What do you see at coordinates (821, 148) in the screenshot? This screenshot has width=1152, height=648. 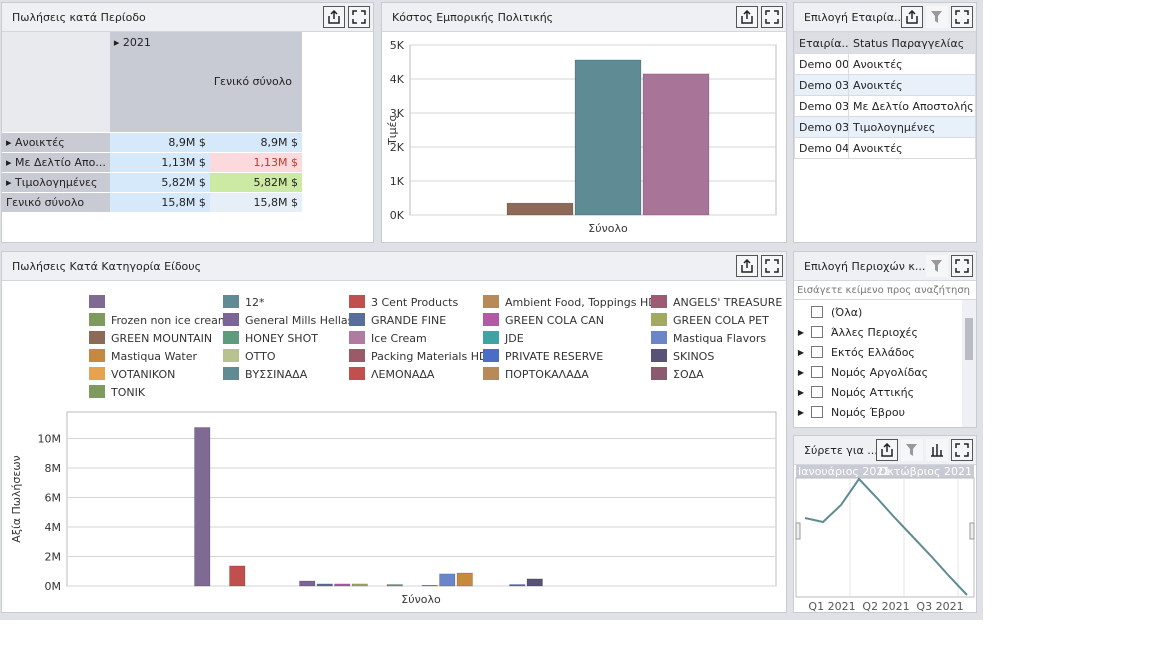 I see `cell: Demo 04` at bounding box center [821, 148].